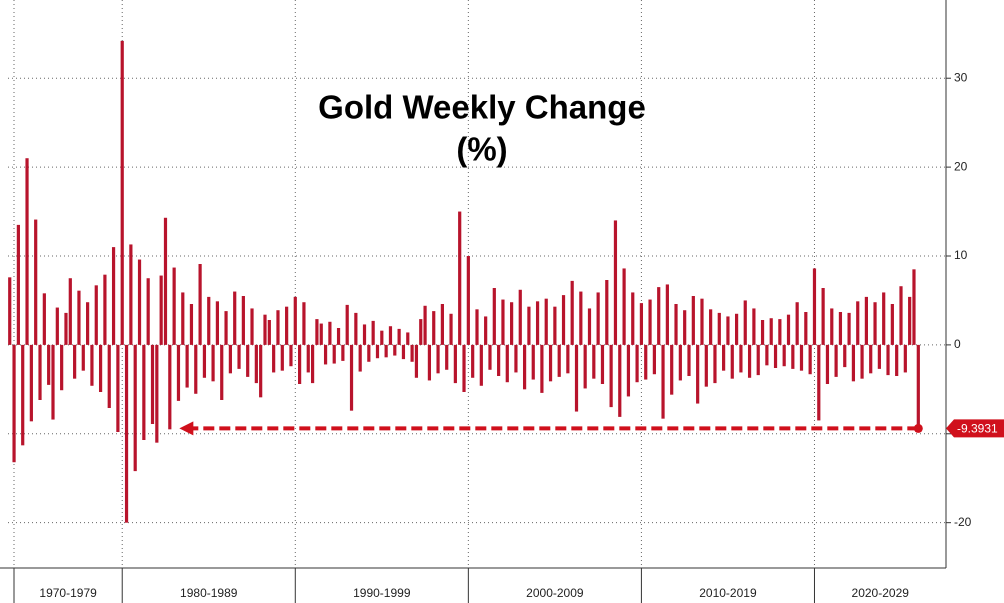 The width and height of the screenshot is (1004, 603). I want to click on annotation-arrowhead, so click(186, 428).